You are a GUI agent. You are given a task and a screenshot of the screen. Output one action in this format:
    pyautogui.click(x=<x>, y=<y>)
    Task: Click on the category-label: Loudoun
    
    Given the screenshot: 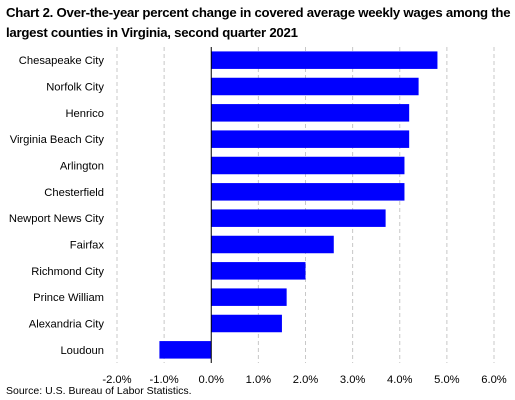 What is the action you would take?
    pyautogui.click(x=82, y=351)
    